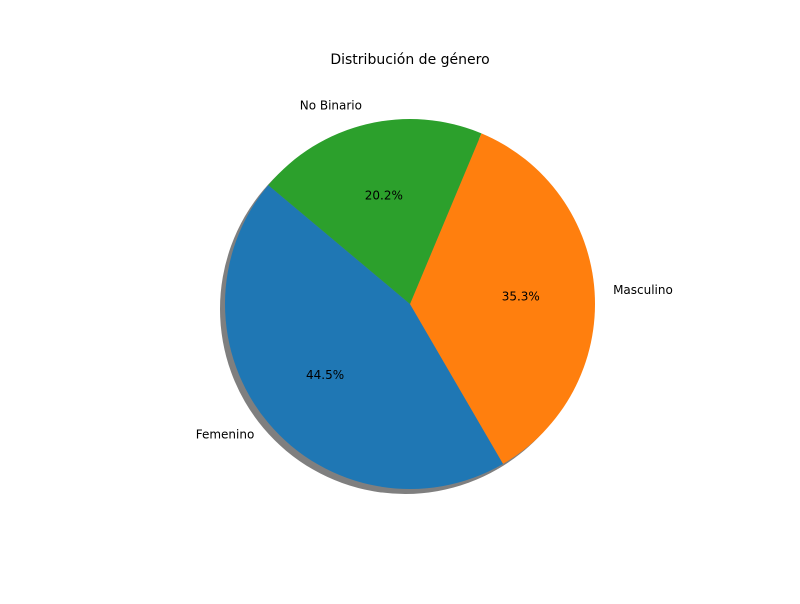 The image size is (800, 604). What do you see at coordinates (331, 106) in the screenshot?
I see `pie-label-no-binario: No Binario` at bounding box center [331, 106].